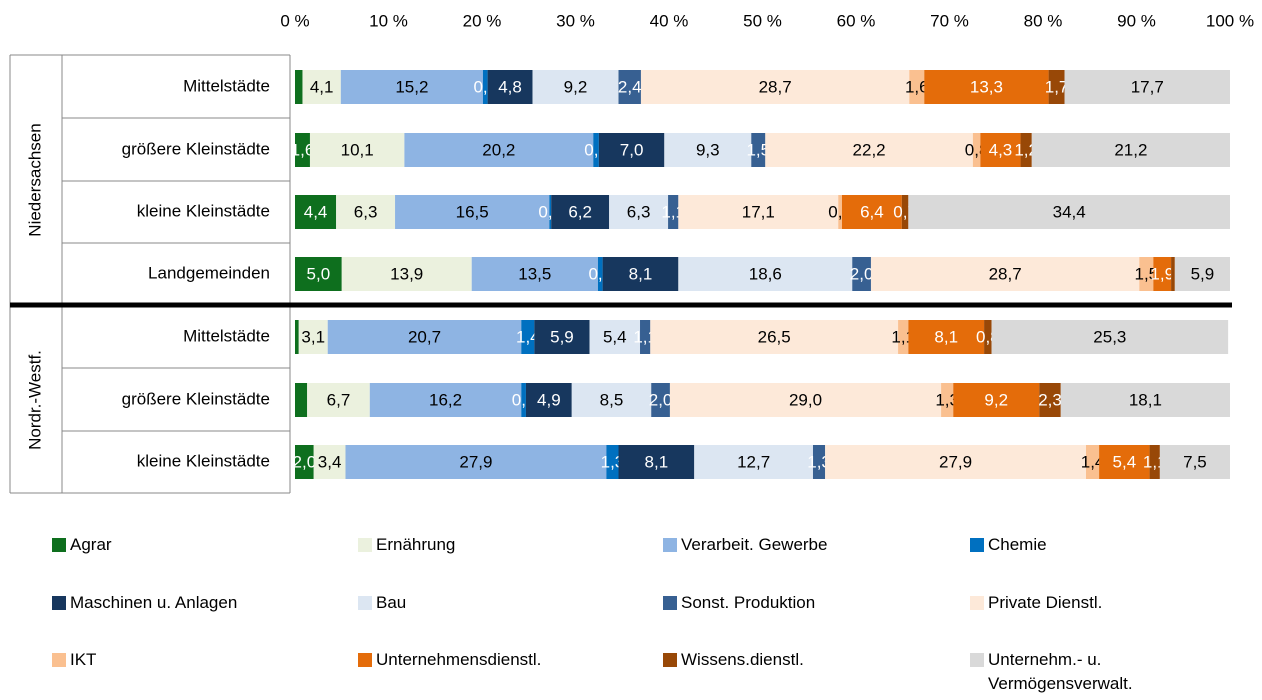 Image resolution: width=1262 pixels, height=700 pixels. What do you see at coordinates (34, 400) in the screenshot?
I see `group-label: Nordr.-Westf.` at bounding box center [34, 400].